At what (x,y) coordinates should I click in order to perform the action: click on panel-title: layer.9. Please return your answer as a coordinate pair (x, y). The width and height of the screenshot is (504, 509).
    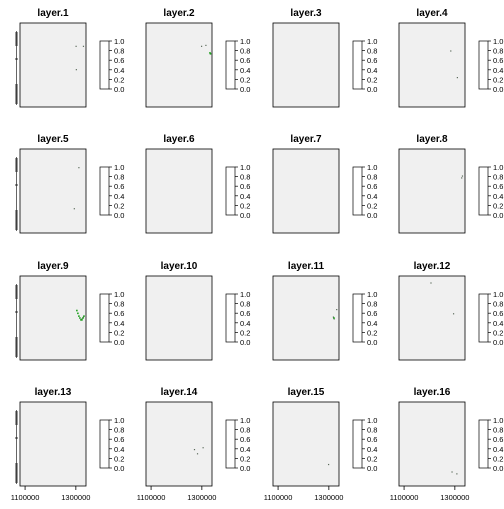
    Looking at the image, I should click on (53, 266).